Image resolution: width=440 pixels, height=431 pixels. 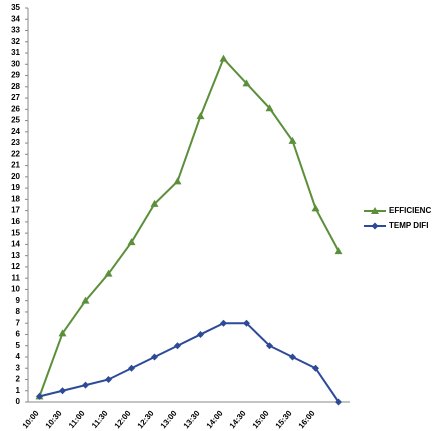 I want to click on y-tick-label: 20, so click(x=15, y=176).